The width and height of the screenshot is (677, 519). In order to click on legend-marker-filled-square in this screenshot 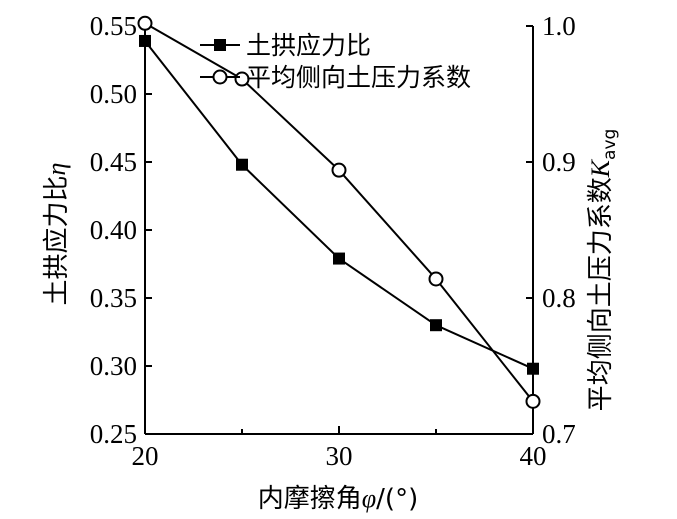, I will do `click(220, 45)`.